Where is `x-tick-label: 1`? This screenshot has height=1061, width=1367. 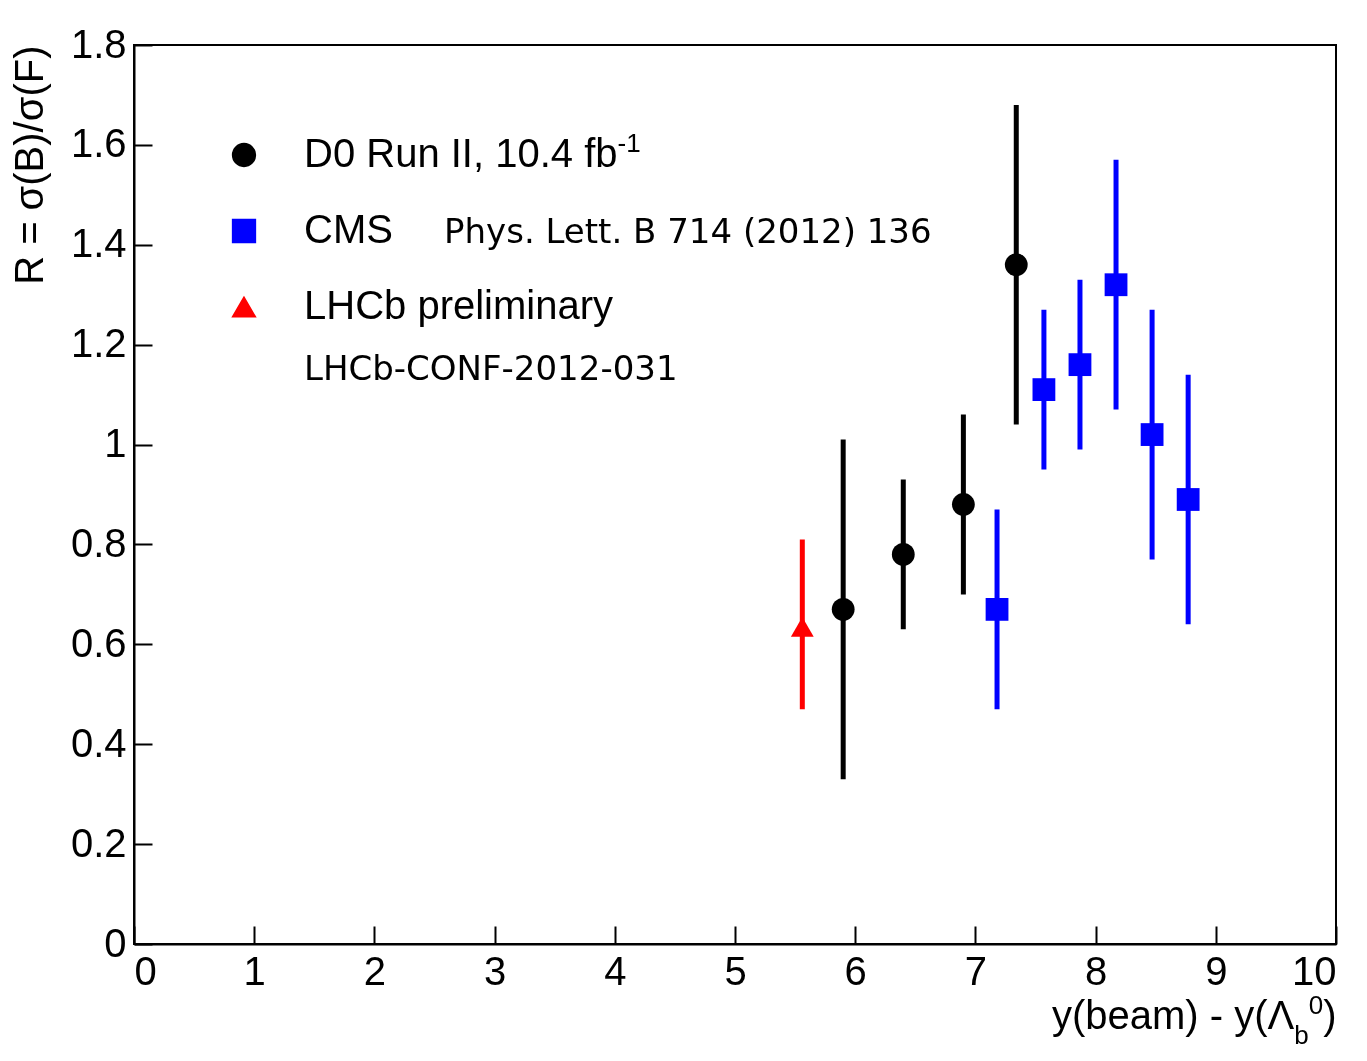
x-tick-label: 1 is located at coordinates (254, 970).